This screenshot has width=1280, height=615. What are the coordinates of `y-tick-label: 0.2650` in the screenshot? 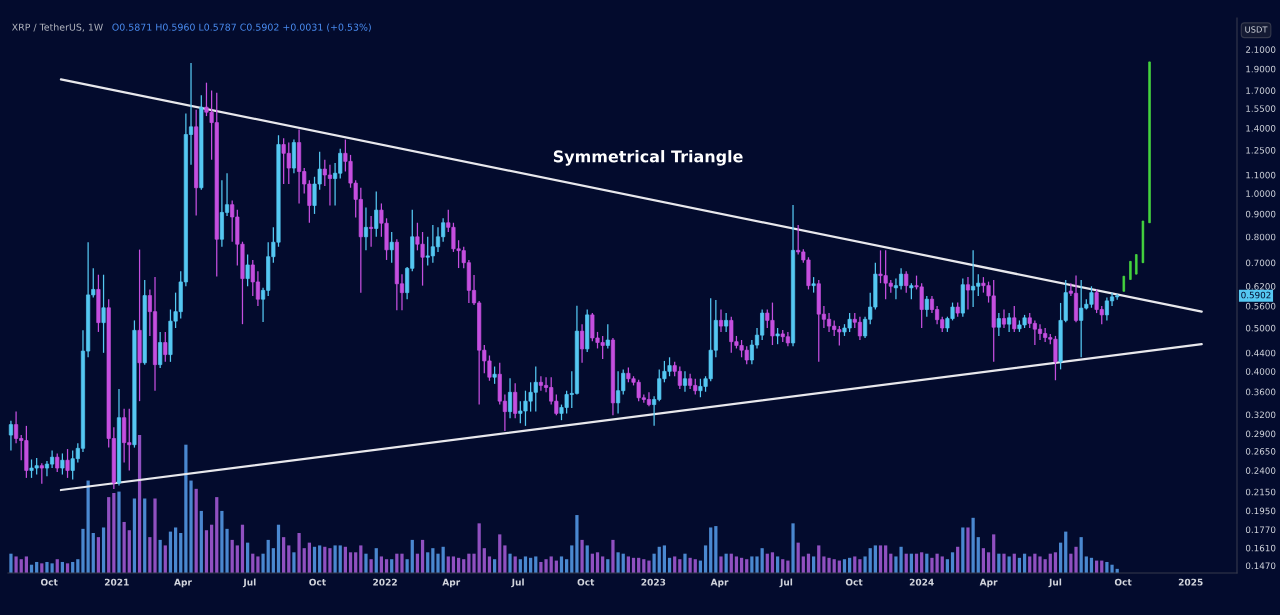 It's located at (1260, 451).